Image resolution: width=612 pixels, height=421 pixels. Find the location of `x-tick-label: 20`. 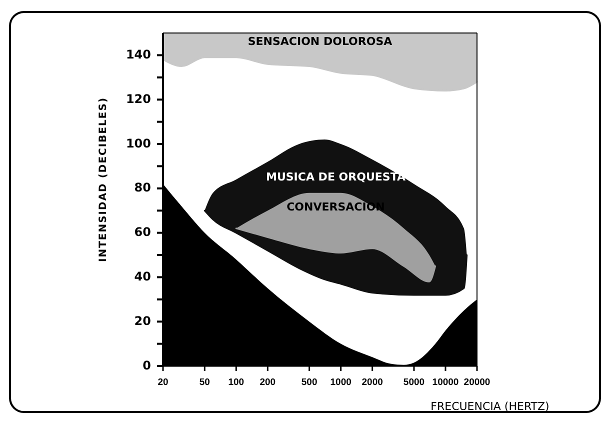

x-tick-label: 20 is located at coordinates (163, 382).